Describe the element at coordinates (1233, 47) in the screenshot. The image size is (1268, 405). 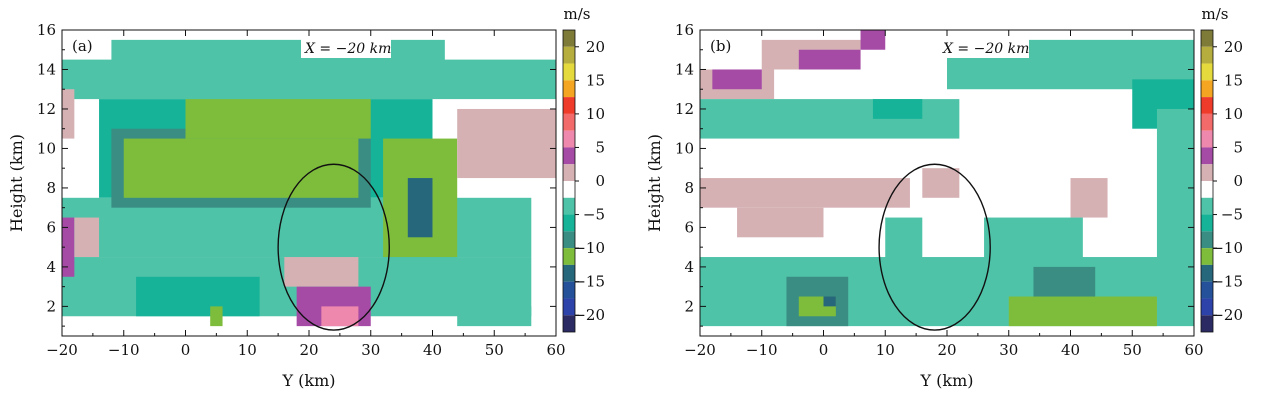
I see `colorbar-tick-label: 20` at that location.